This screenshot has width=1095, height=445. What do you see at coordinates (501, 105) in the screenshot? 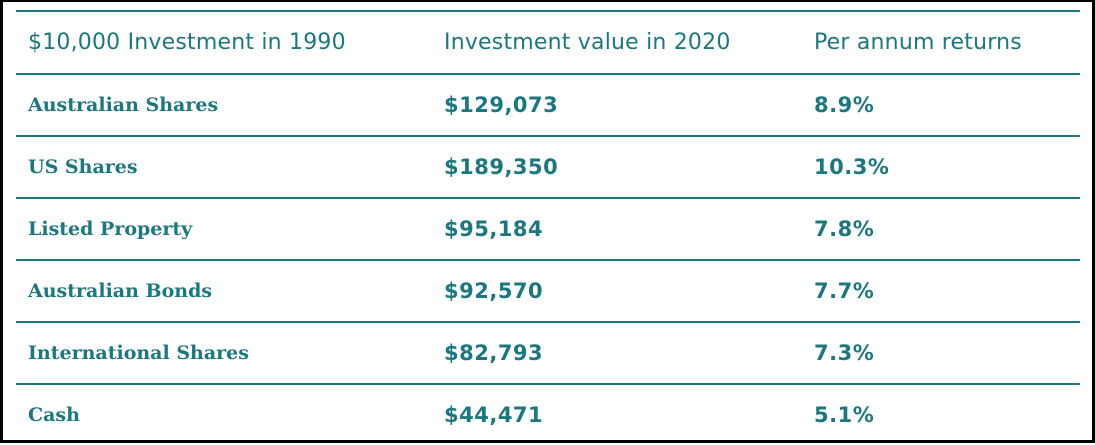
I see `investment-value: $129,073` at bounding box center [501, 105].